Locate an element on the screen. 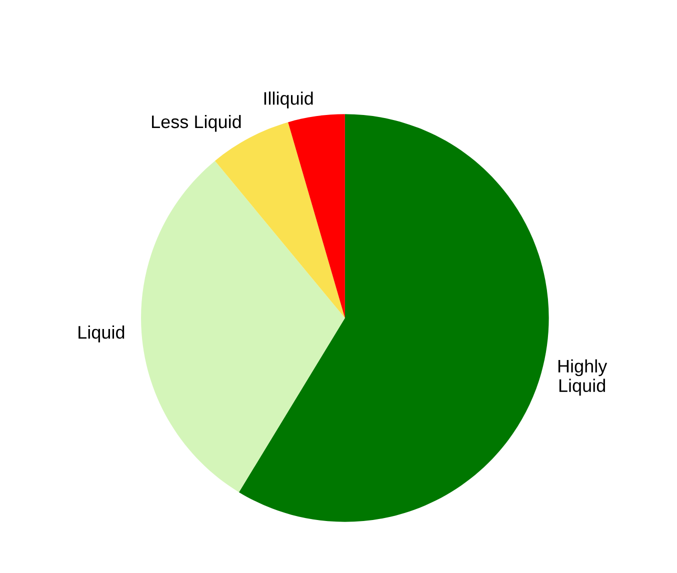 Image resolution: width=677 pixels, height=573 pixels. slice-label: Less Liquid is located at coordinates (196, 123).